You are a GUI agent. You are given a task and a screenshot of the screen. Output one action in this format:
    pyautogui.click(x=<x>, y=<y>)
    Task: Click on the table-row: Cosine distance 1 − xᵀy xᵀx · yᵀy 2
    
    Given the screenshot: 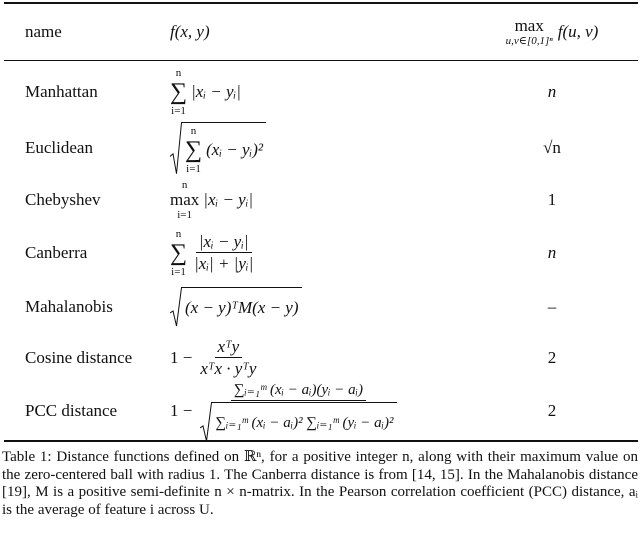 What is the action you would take?
    pyautogui.click(x=320, y=358)
    